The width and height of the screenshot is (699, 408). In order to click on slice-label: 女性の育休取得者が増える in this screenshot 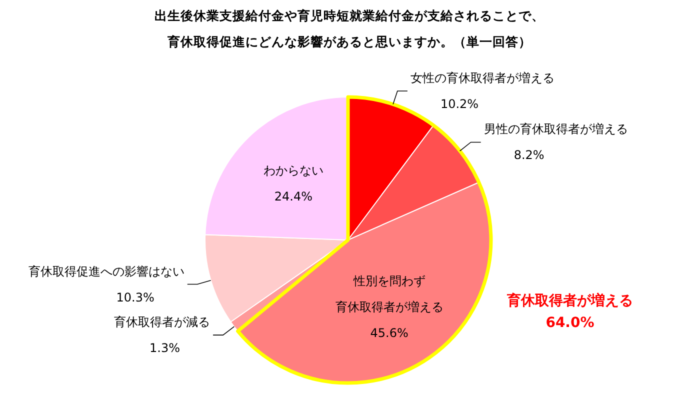, I will do `click(482, 77)`.